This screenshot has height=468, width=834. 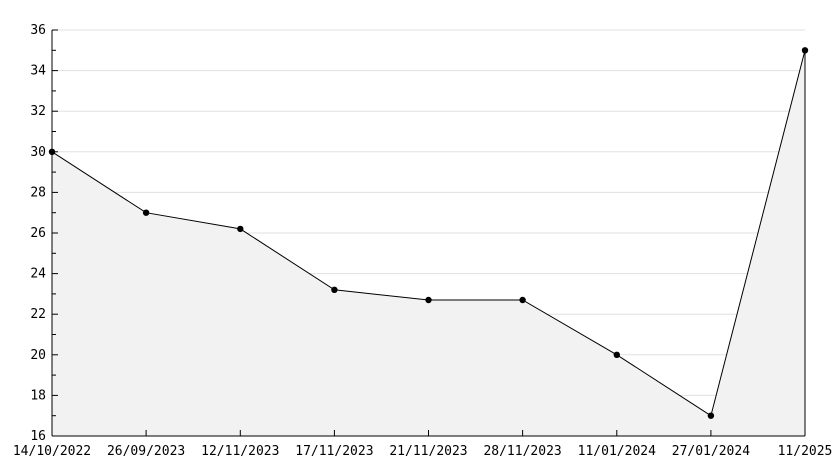 I want to click on x-tick-label-8: 11/2025, so click(x=805, y=451).